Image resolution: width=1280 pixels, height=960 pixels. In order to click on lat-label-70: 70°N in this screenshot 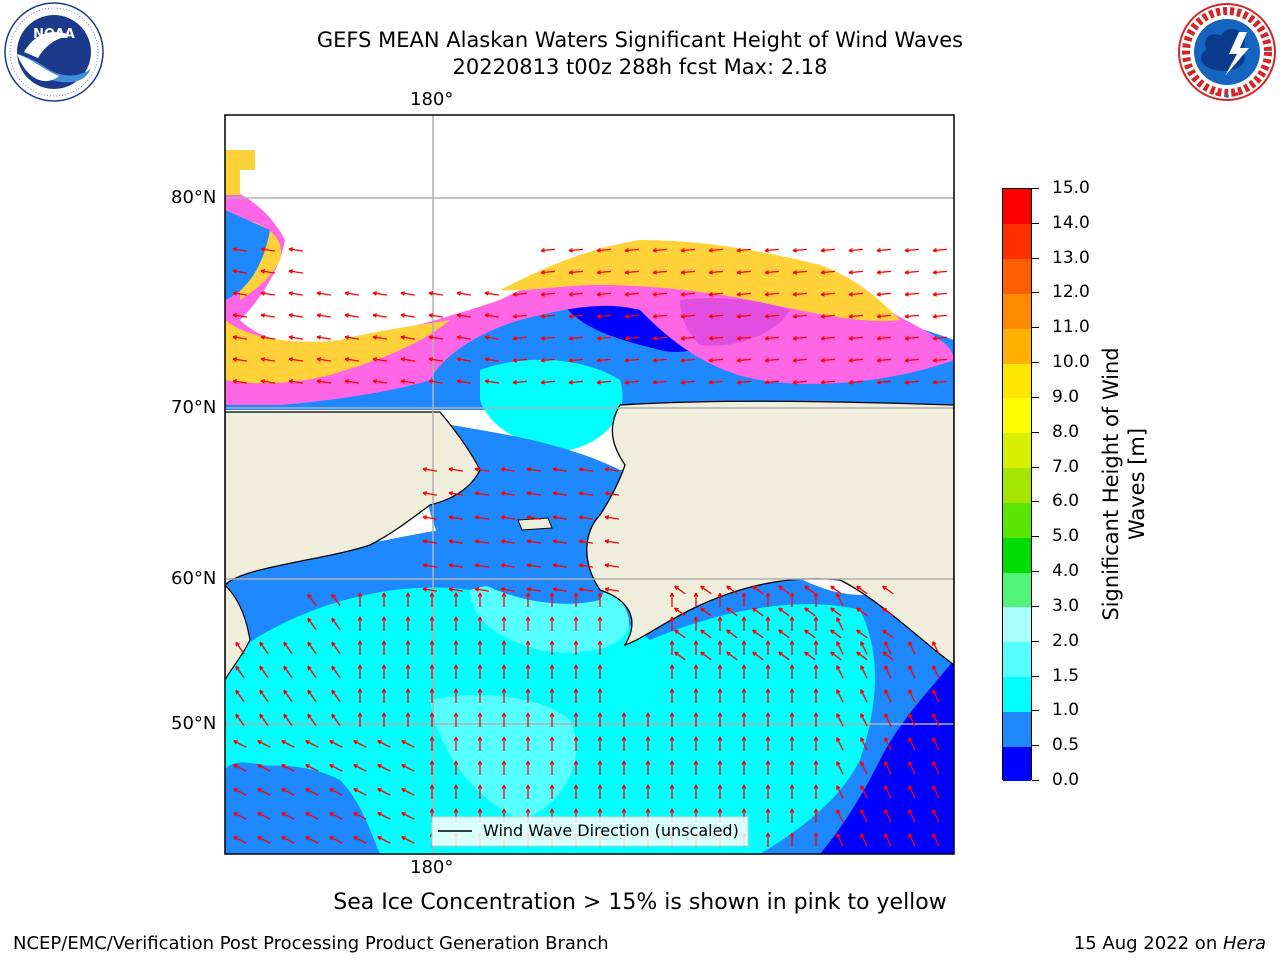, I will do `click(194, 407)`.